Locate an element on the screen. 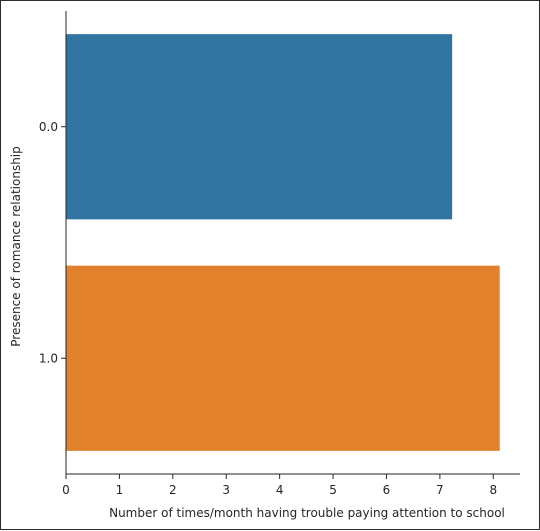  x-tick-label: 8 is located at coordinates (493, 490).